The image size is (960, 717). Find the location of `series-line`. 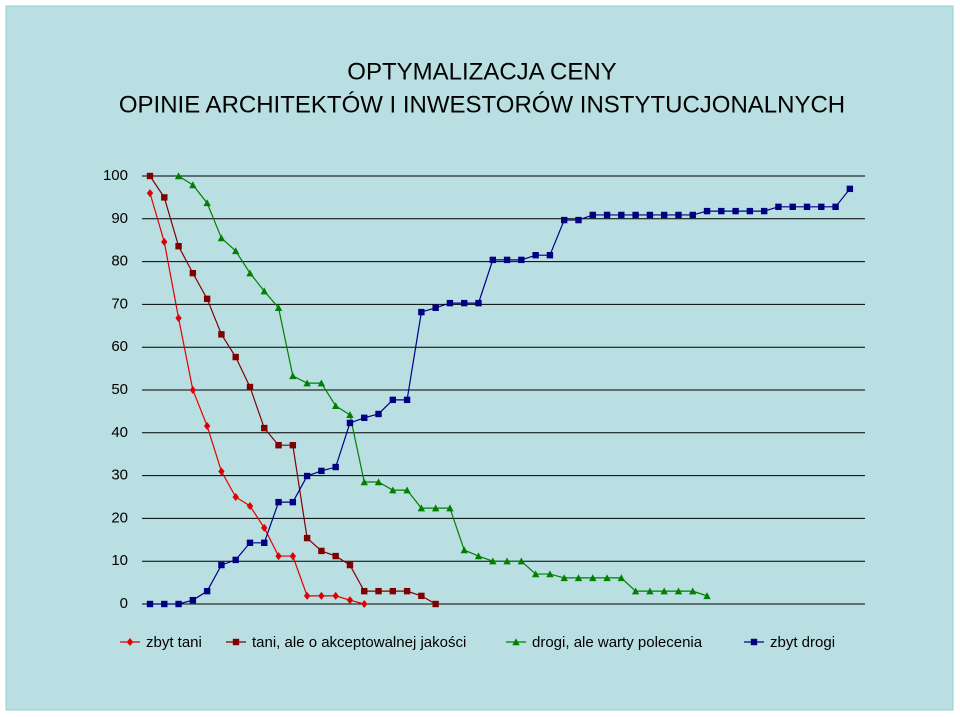

series-line is located at coordinates (257, 398).